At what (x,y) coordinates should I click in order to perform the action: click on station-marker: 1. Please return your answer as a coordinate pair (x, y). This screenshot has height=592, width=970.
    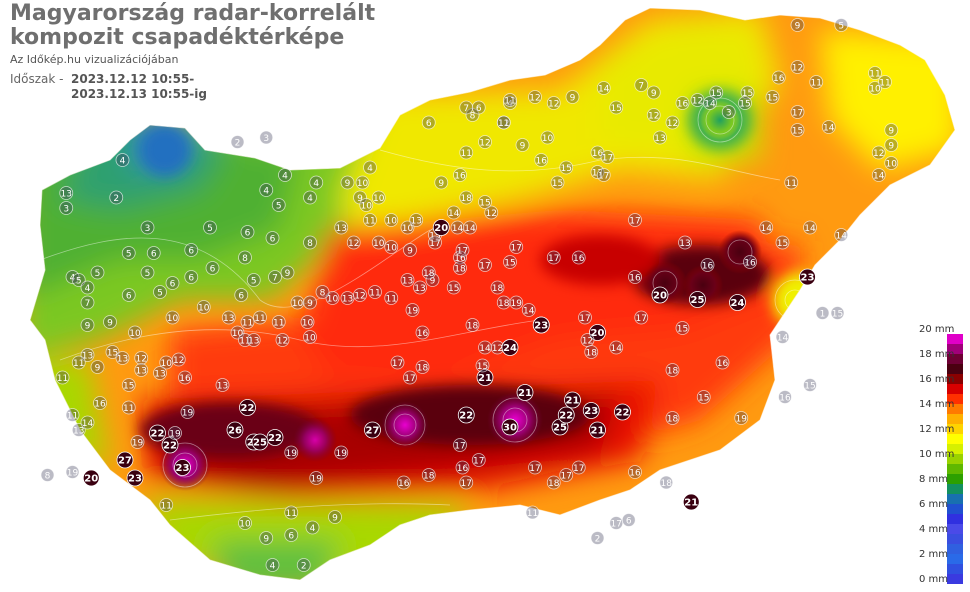
    Looking at the image, I should click on (822, 313).